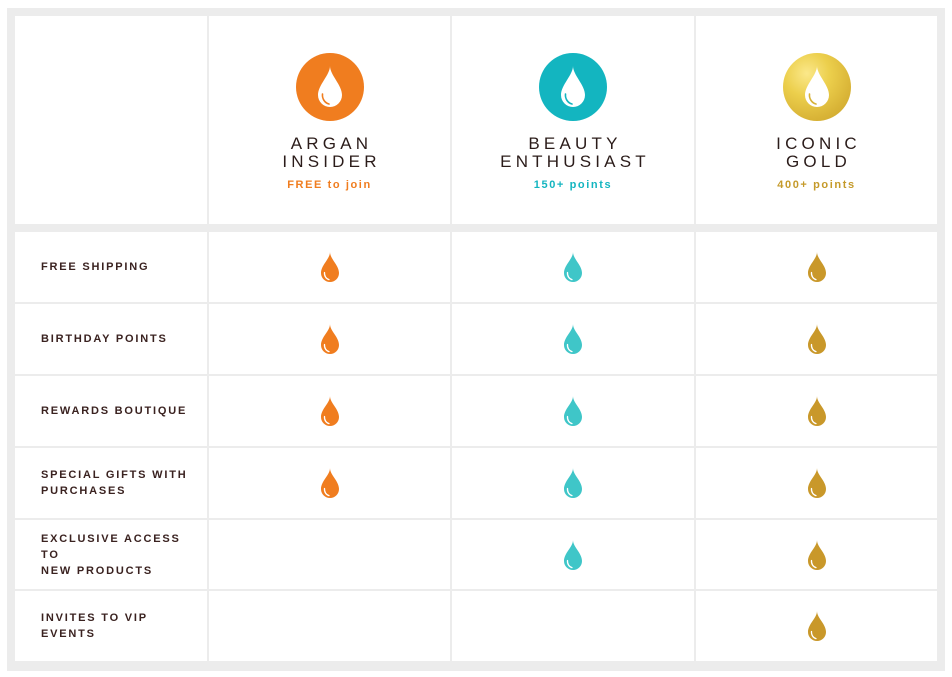 This screenshot has width=952, height=677. I want to click on benefit-label: REWARDS BOUTIQUE, so click(111, 411).